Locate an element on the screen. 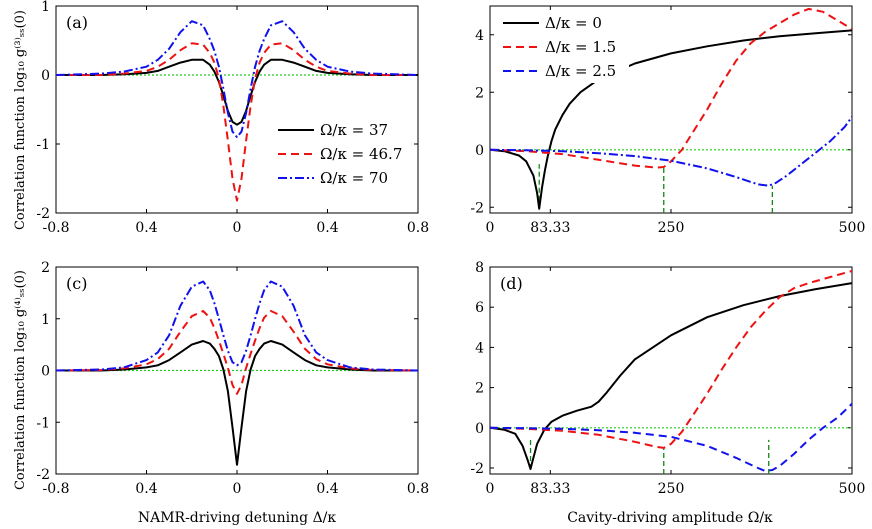 Image resolution: width=872 pixels, height=529 pixels. x-axis-label-left: NAMR-driving detuning Δ/κ is located at coordinates (237, 518).